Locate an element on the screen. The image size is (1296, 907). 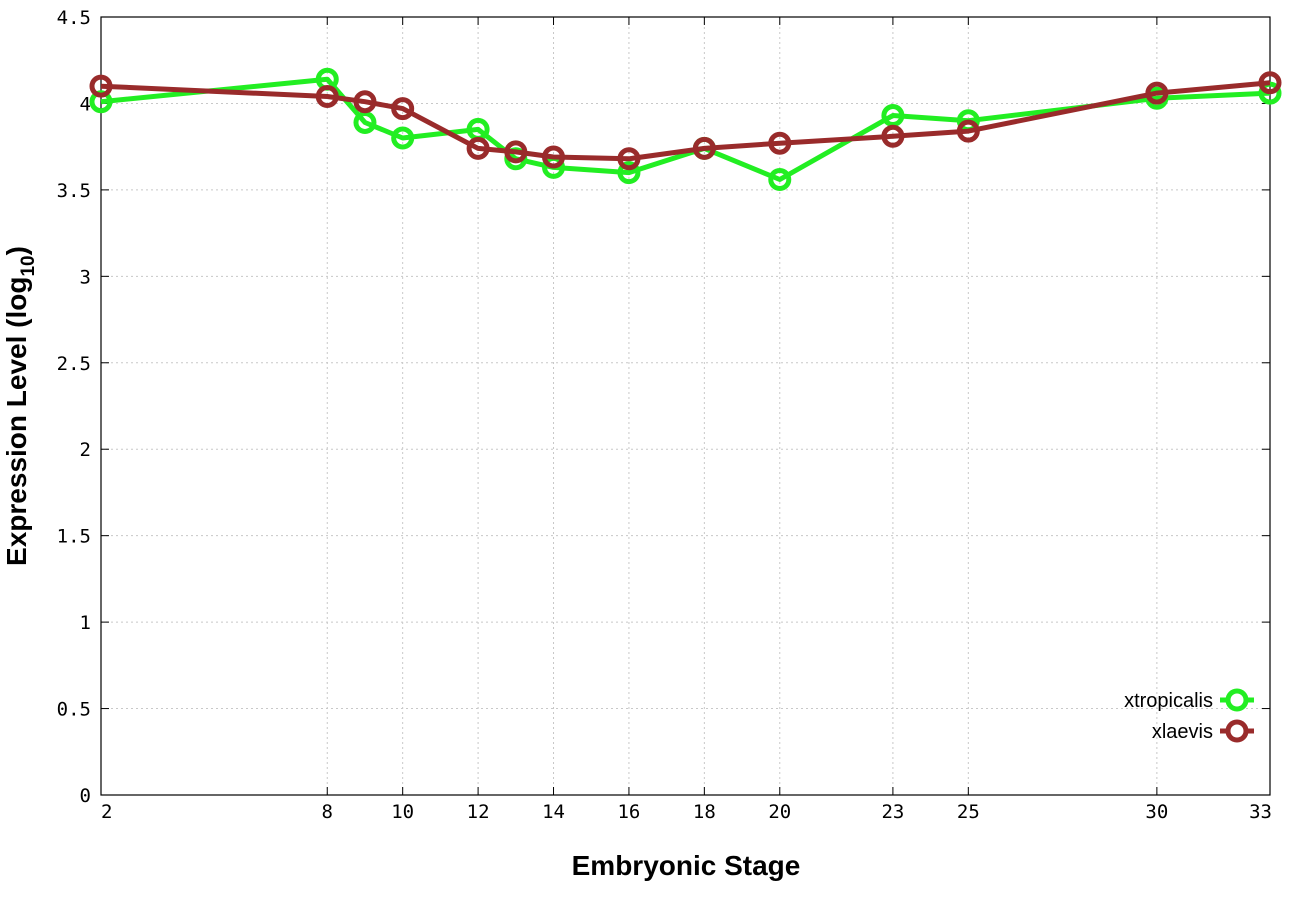
legend-marker-xtropicalis is located at coordinates (1237, 700).